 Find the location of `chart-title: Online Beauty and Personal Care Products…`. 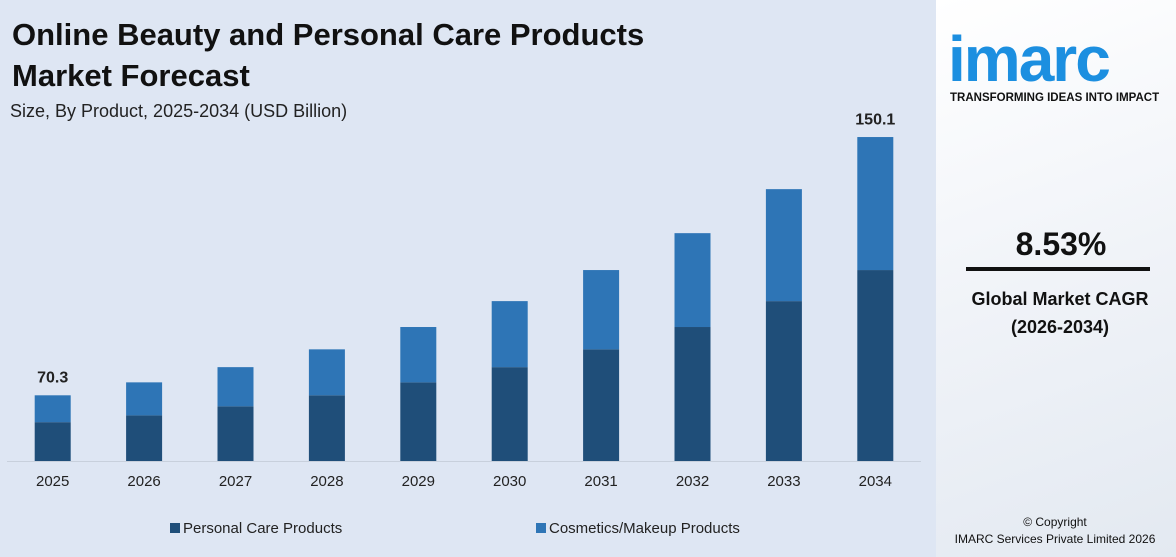

chart-title: Online Beauty and Personal Care Products… is located at coordinates (328, 55).